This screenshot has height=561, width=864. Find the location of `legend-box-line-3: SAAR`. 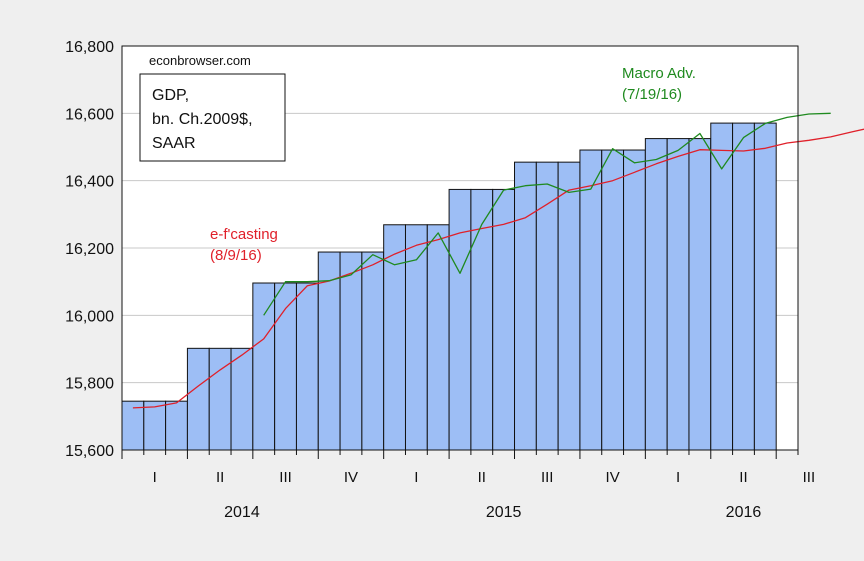

legend-box-line-3: SAAR is located at coordinates (174, 143).